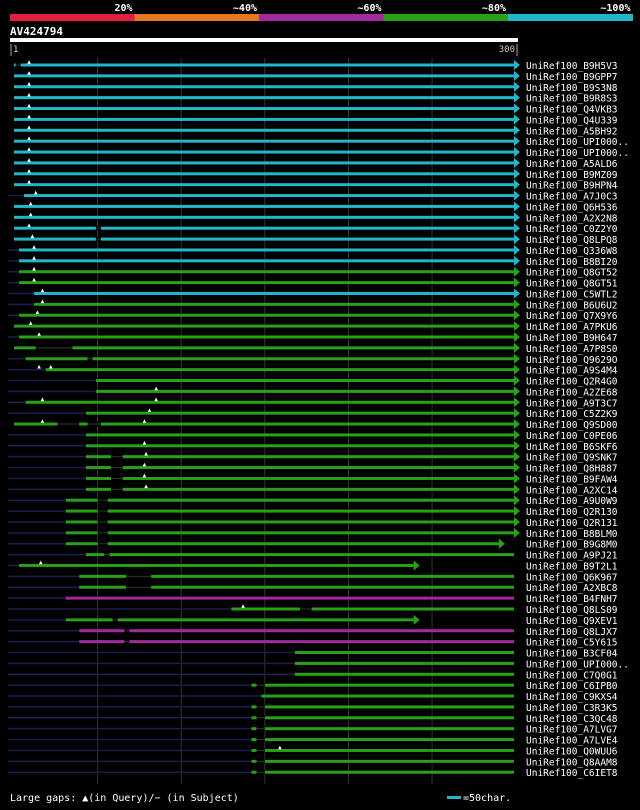 The image size is (640, 810). Describe the element at coordinates (572, 697) in the screenshot. I see `hit-label: UniRef100_C9KXS4` at that location.